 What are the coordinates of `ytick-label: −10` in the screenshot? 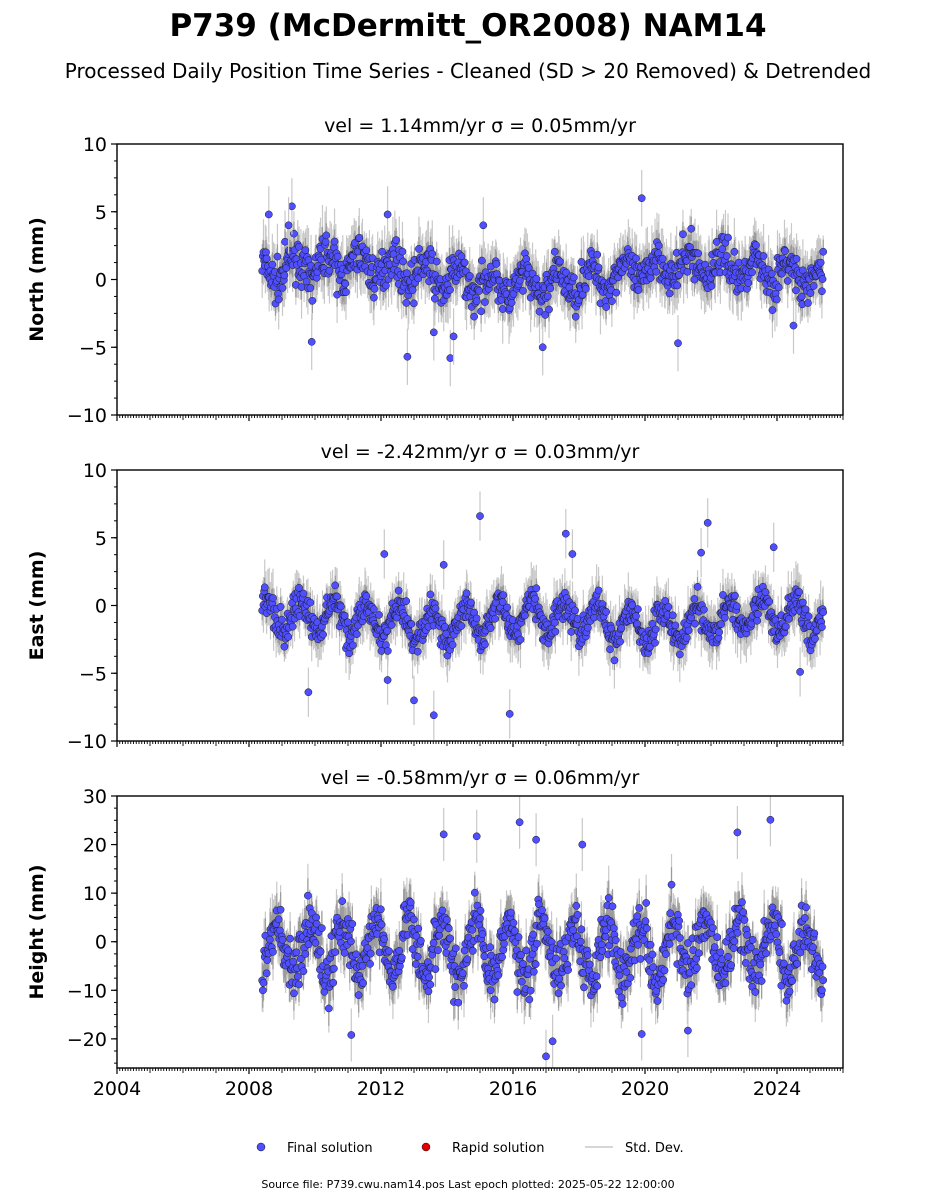 It's located at (87, 416).